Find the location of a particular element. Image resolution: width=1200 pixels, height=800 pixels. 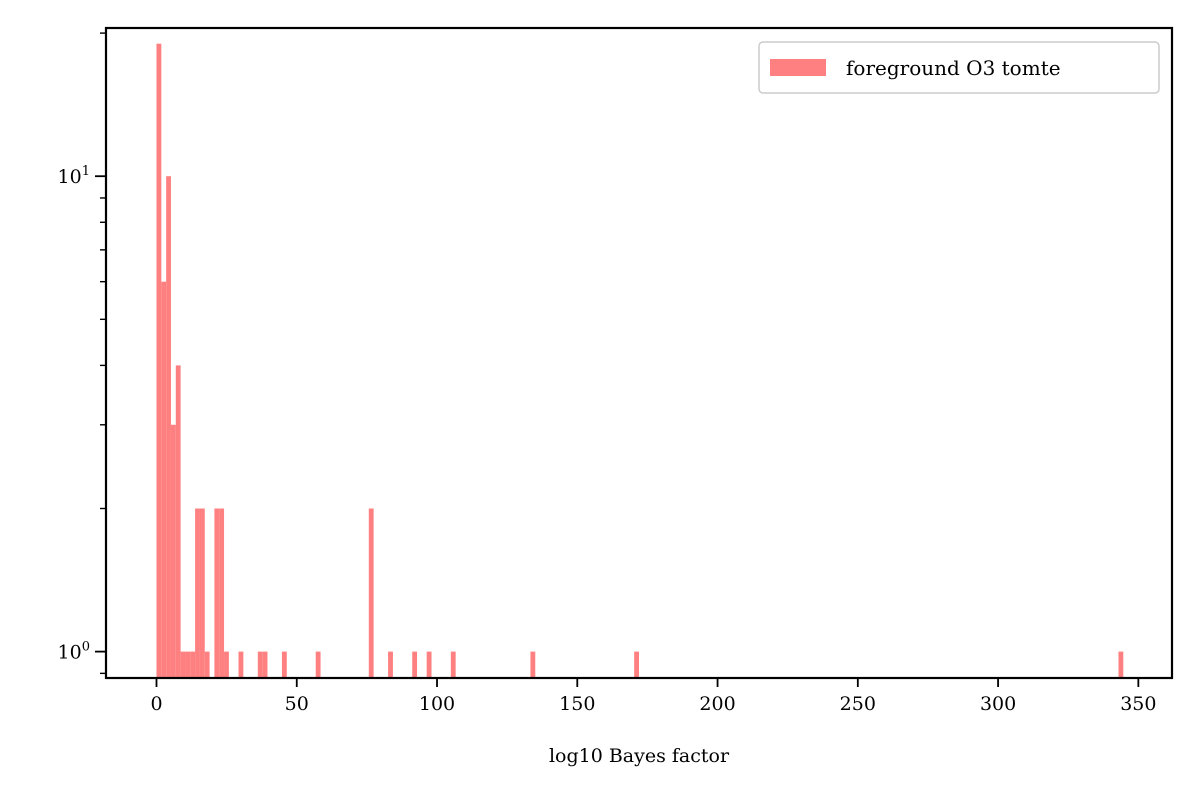

x-tick-label: 0 is located at coordinates (156, 704).